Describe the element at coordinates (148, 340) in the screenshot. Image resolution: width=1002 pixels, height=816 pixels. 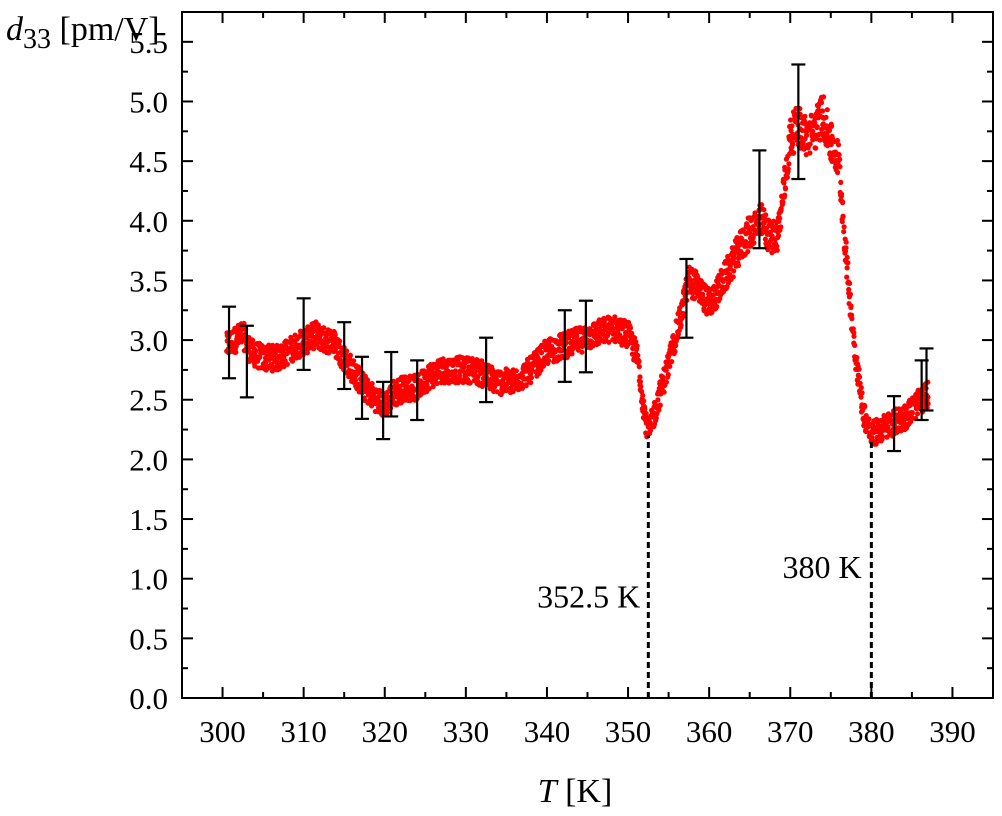
I see `y-tick-label: 3.0` at that location.